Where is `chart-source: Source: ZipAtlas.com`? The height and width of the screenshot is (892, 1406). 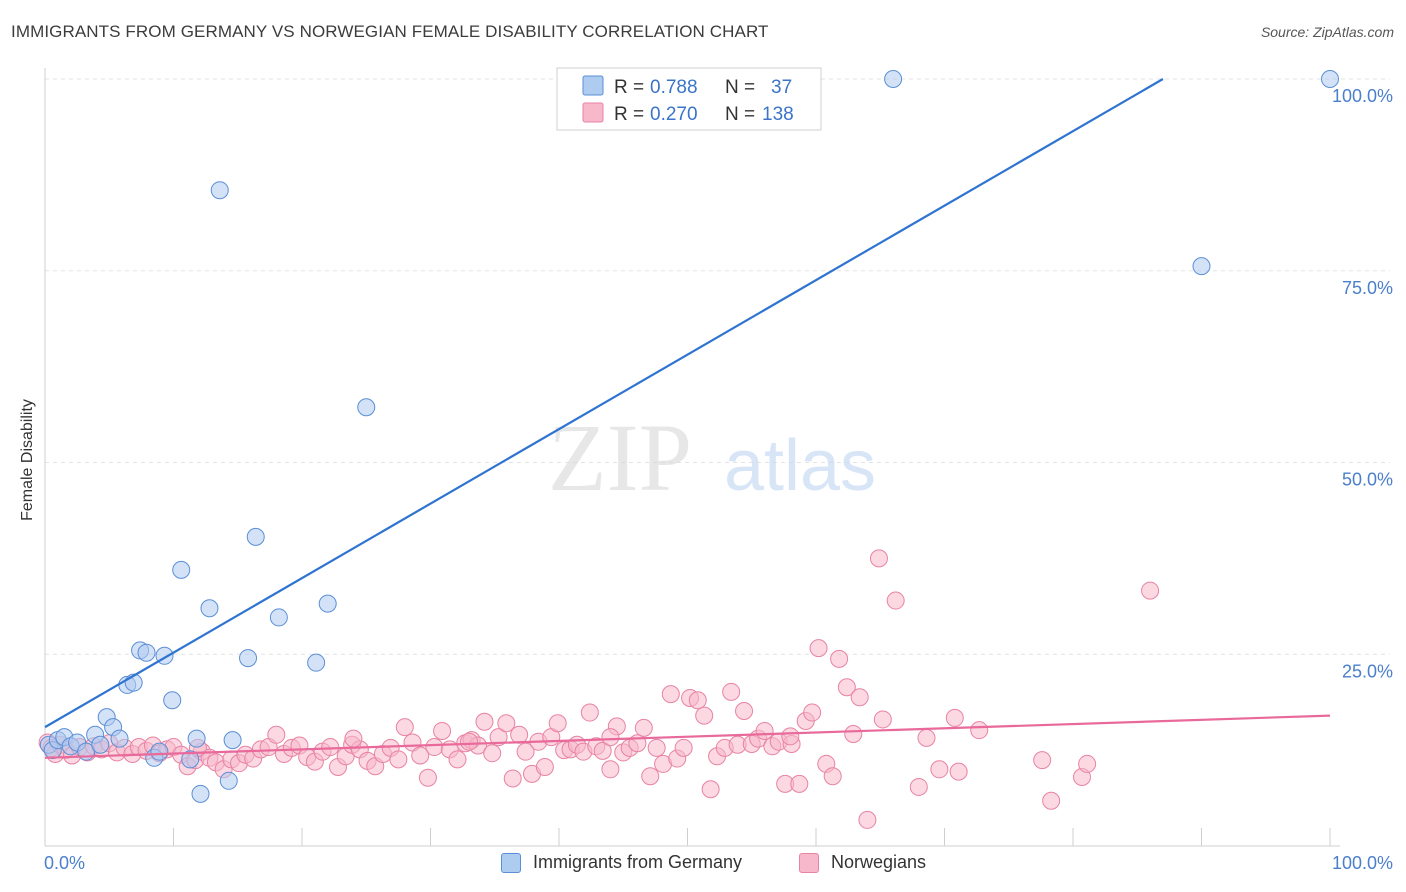
chart-source: Source: ZipAtlas.com is located at coordinates (1327, 32).